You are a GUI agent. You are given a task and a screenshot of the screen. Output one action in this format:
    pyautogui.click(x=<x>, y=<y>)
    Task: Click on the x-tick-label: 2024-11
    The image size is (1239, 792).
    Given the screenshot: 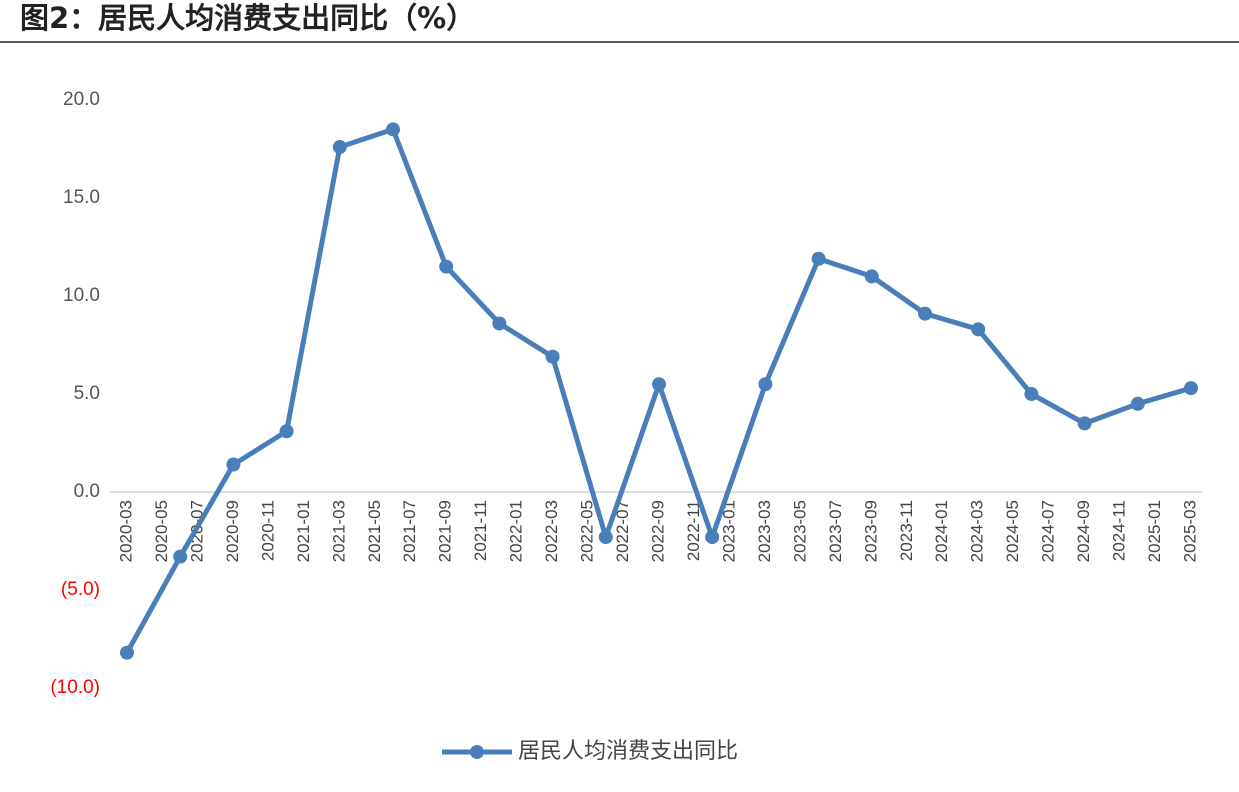 What is the action you would take?
    pyautogui.click(x=1119, y=530)
    